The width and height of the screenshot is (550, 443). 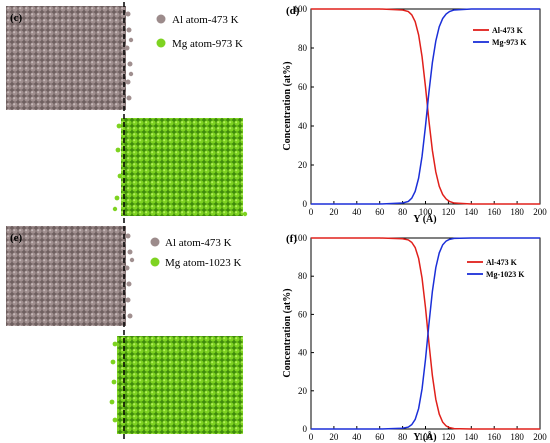 I want to click on chart-f-legend-label: Al-473 K, so click(x=502, y=262).